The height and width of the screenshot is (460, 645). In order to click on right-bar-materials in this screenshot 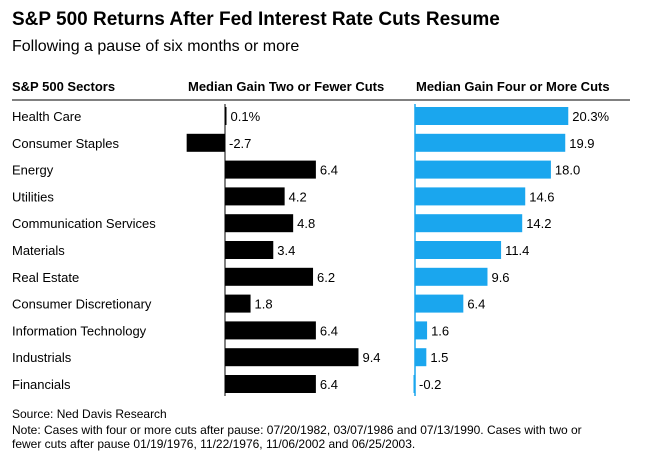, I will do `click(458, 250)`.